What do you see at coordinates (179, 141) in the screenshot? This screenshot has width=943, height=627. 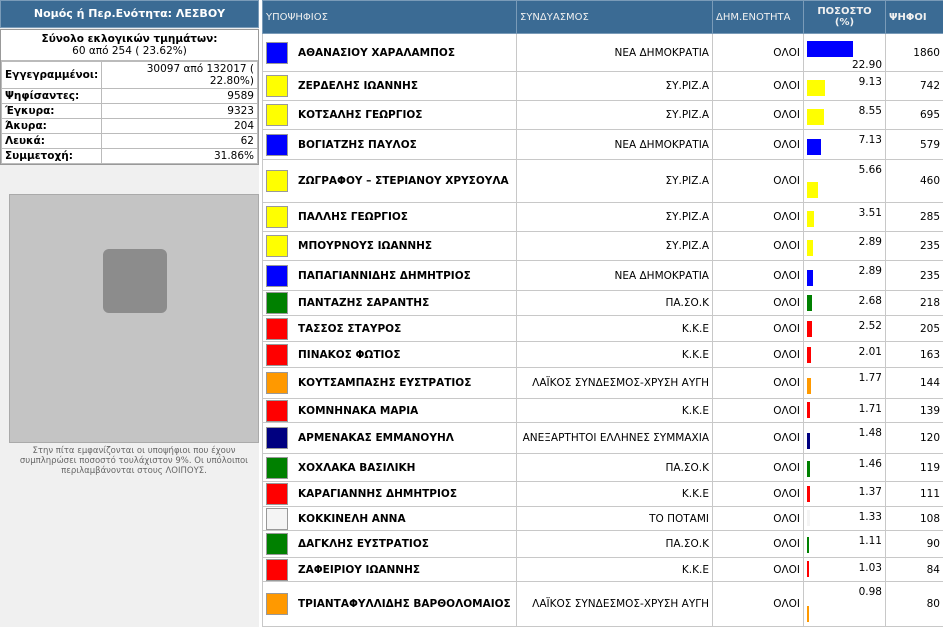 I see `stat-value: 62` at bounding box center [179, 141].